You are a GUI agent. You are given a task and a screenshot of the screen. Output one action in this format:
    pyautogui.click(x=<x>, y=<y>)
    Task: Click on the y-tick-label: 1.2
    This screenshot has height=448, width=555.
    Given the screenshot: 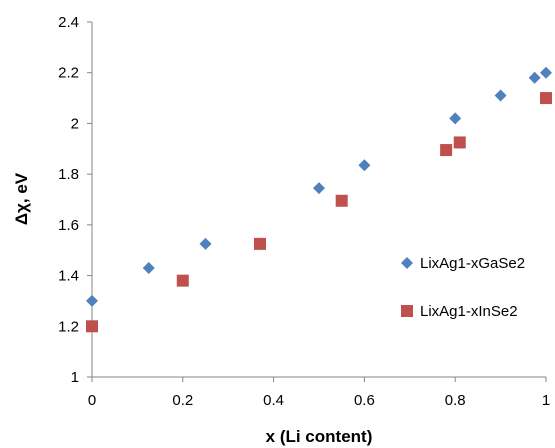 What is the action you would take?
    pyautogui.click(x=68, y=326)
    